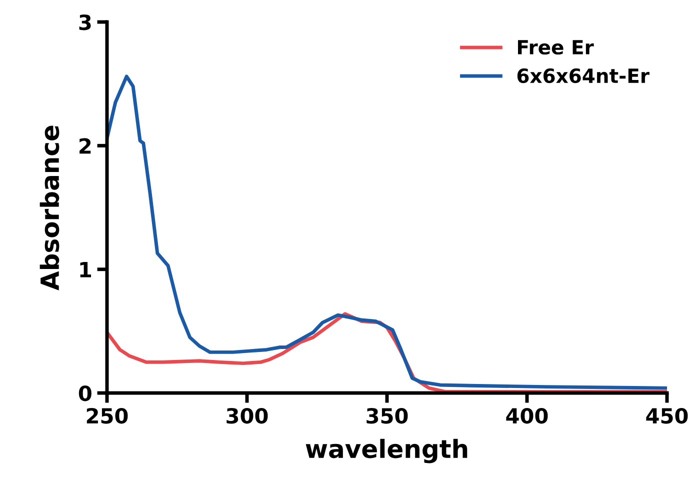  I want to click on legend-label: Free Er, so click(556, 47).